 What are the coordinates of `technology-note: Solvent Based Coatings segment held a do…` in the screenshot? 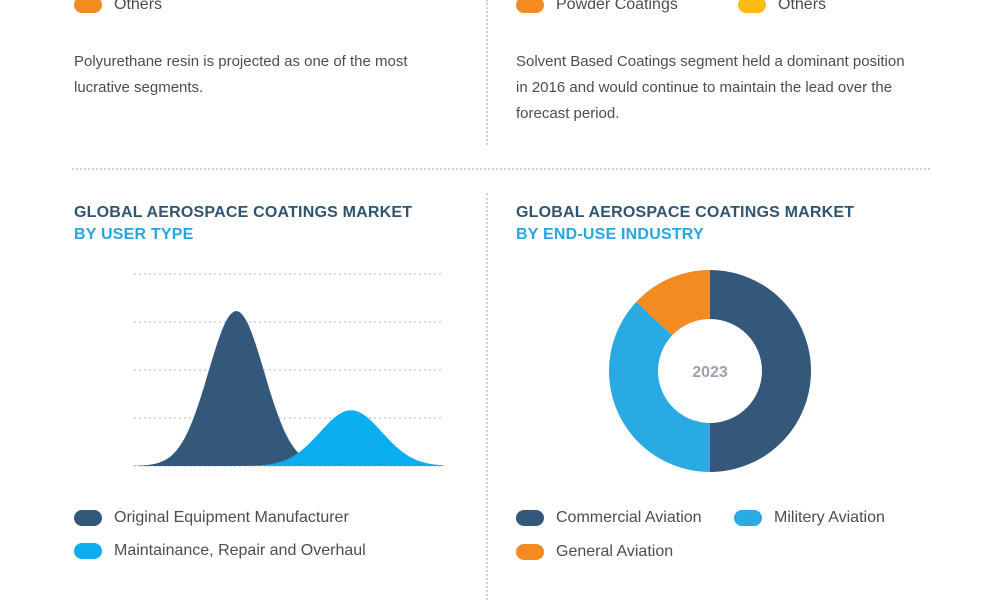 It's located at (710, 87).